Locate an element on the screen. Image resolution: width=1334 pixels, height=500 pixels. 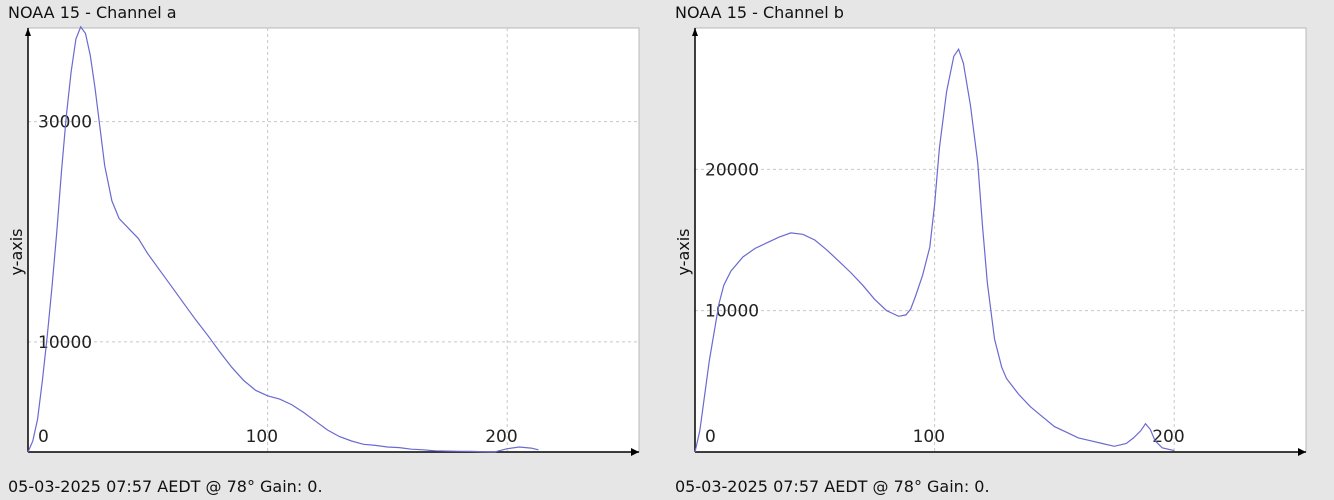
chart-title: NOAA 15 - Channel b is located at coordinates (759, 12).